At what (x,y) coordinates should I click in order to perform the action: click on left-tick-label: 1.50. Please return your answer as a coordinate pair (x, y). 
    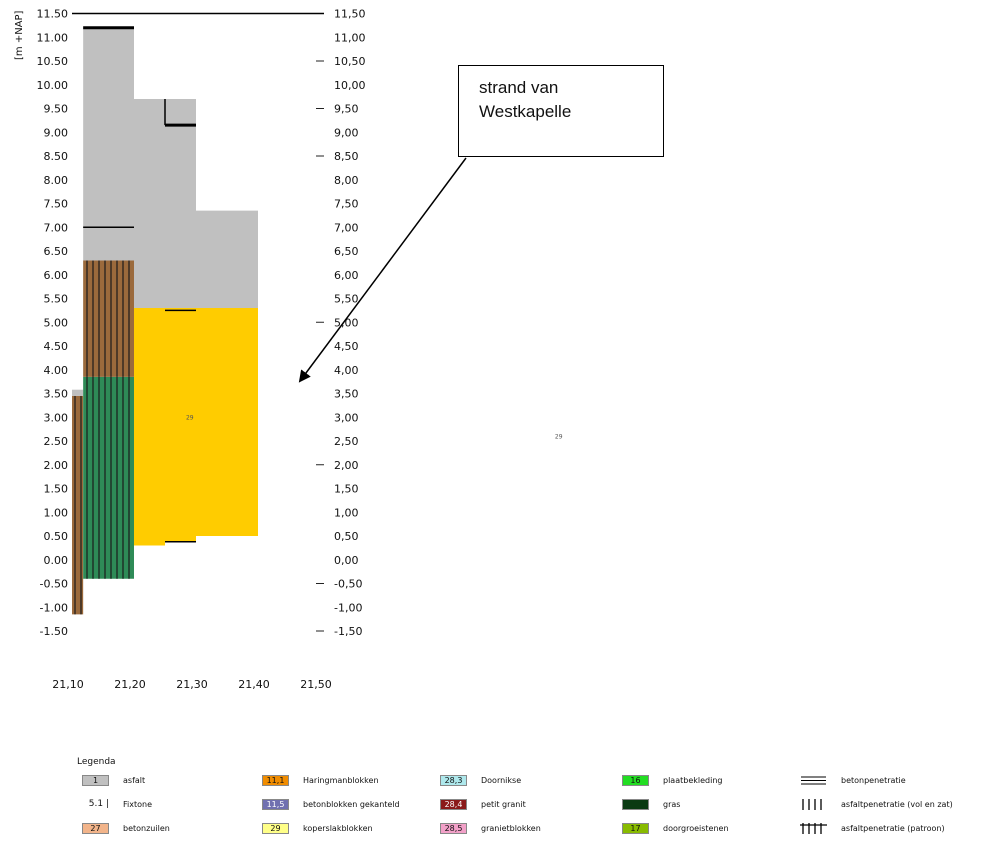
    Looking at the image, I should click on (56, 489).